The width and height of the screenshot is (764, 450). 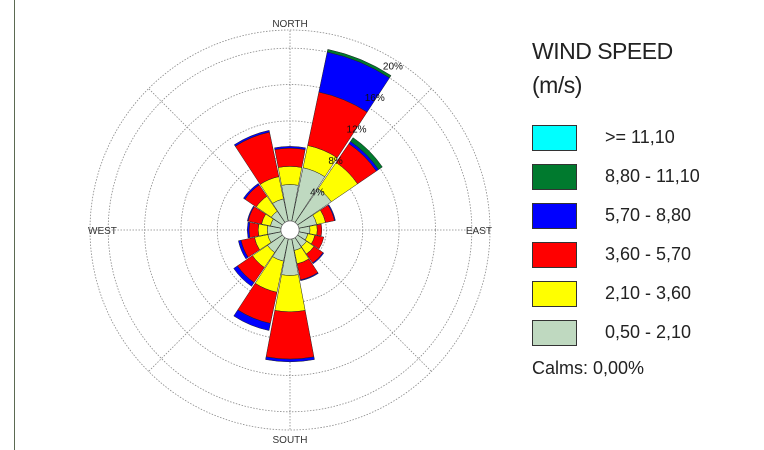 I want to click on legend-title: WIND SPEED, so click(x=602, y=51).